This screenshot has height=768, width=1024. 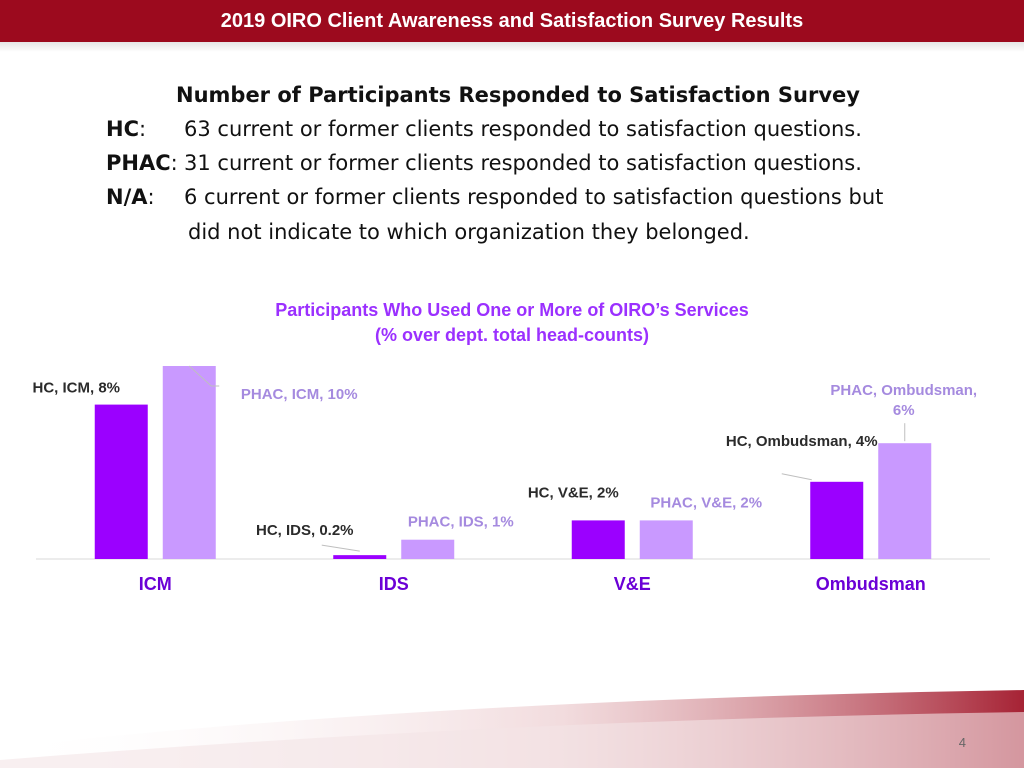 What do you see at coordinates (127, 197) in the screenshot?
I see `intro-row-label: N/A` at bounding box center [127, 197].